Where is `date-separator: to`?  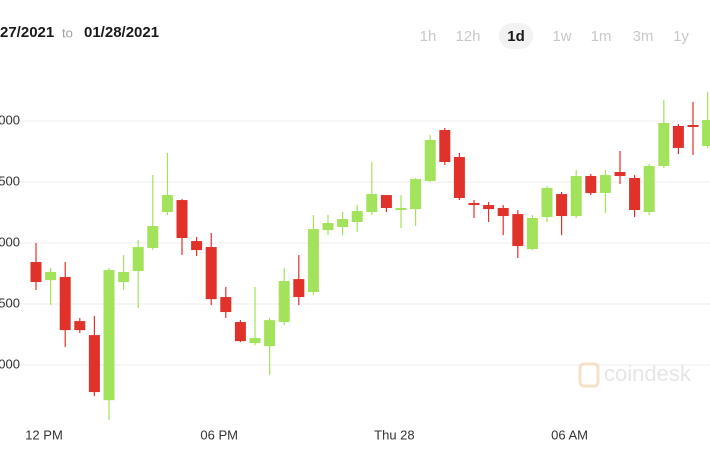 date-separator: to is located at coordinates (67, 32).